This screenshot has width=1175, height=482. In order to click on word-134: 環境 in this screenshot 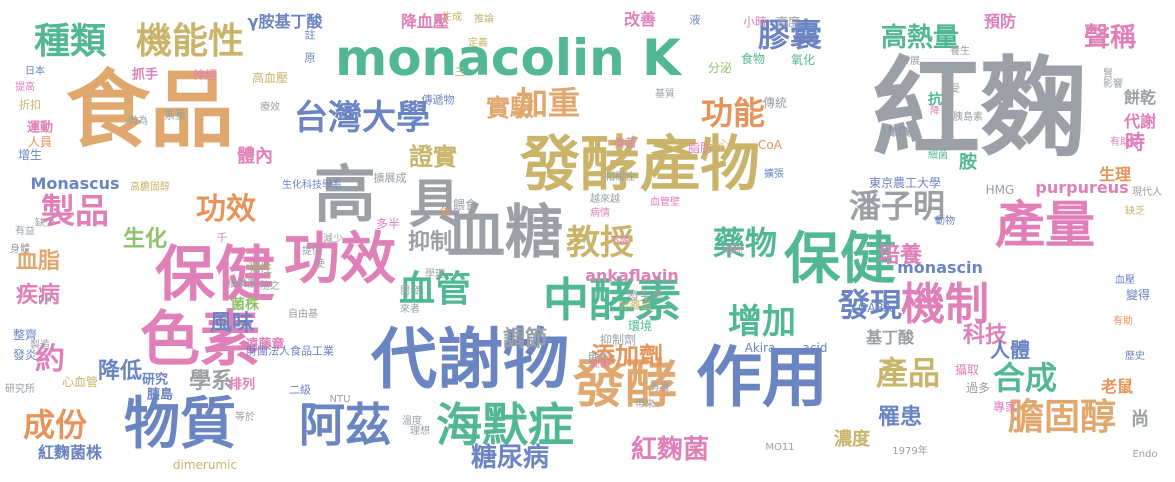, I will do `click(640, 326)`.